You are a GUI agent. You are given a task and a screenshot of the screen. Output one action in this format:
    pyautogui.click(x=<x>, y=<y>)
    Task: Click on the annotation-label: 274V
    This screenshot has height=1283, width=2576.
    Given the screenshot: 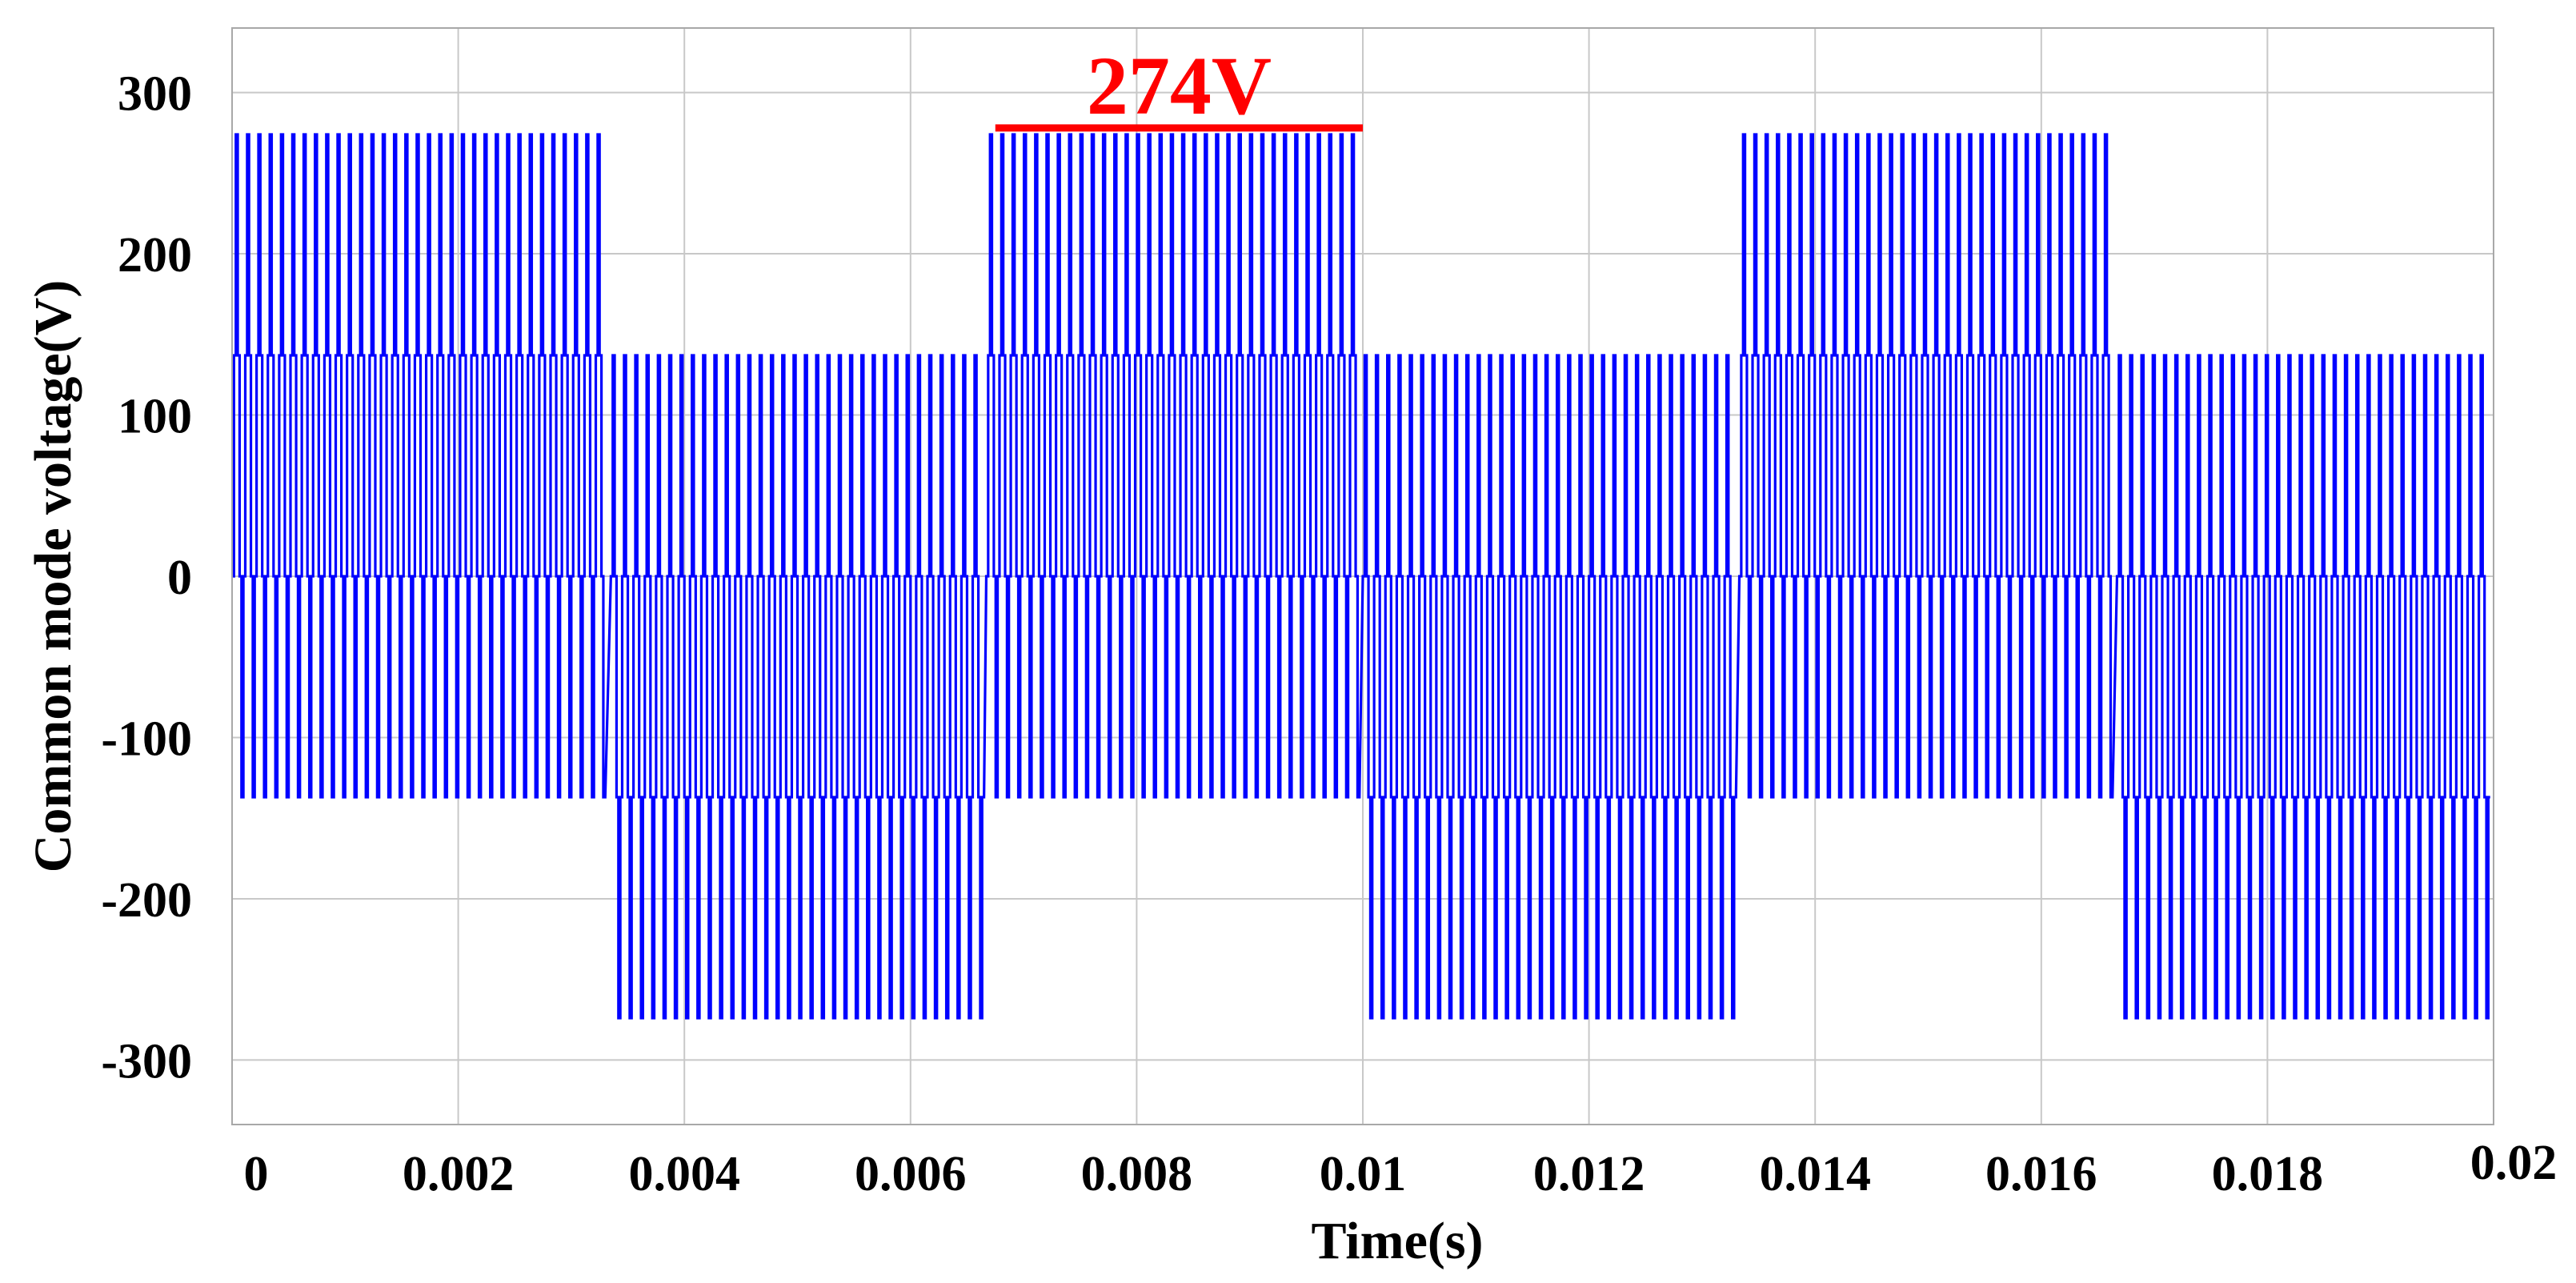 What is the action you would take?
    pyautogui.click(x=1179, y=86)
    